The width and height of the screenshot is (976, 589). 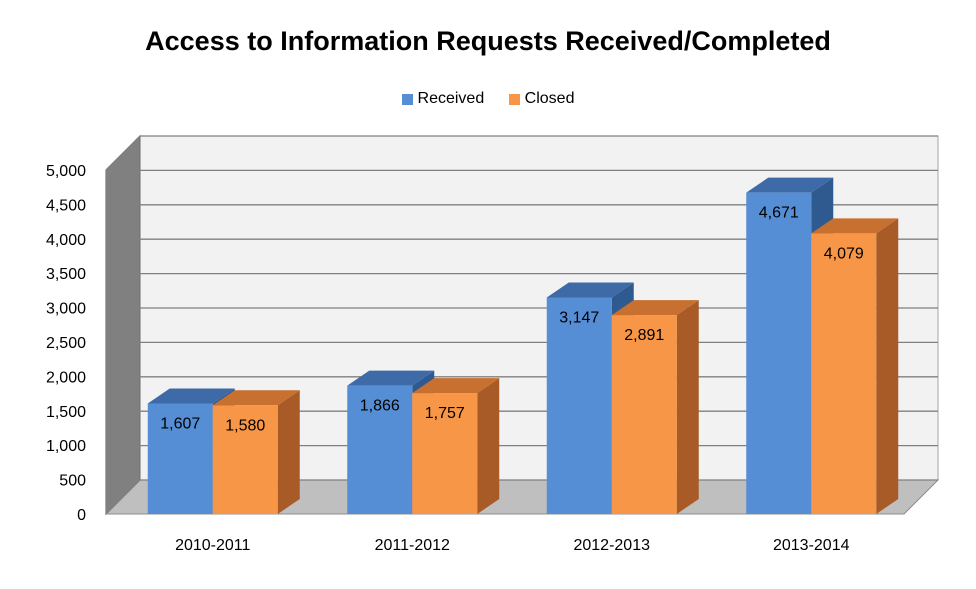 What do you see at coordinates (72, 481) in the screenshot?
I see `y-tick-label: 500` at bounding box center [72, 481].